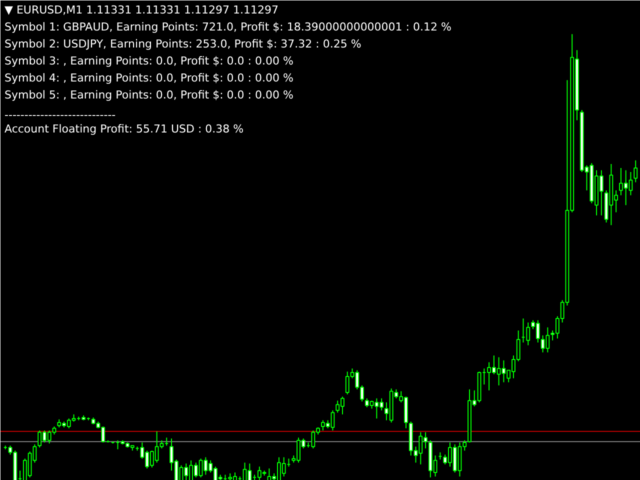  Describe the element at coordinates (228, 27) in the screenshot. I see `text: Symbol 1: GBPAUD, Earning Points: 721.0, Profit $: 18.39000000000001 : 0.12 %` at that location.